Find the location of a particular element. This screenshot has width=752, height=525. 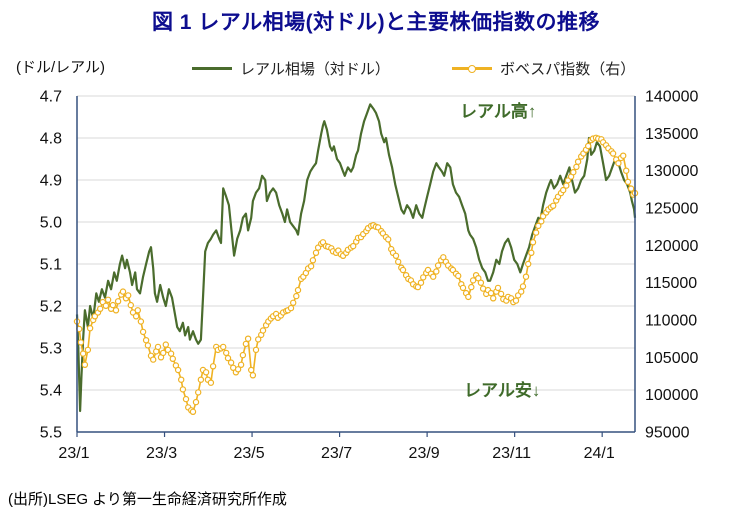

left-axis-tick: 5.0 is located at coordinates (51, 223).